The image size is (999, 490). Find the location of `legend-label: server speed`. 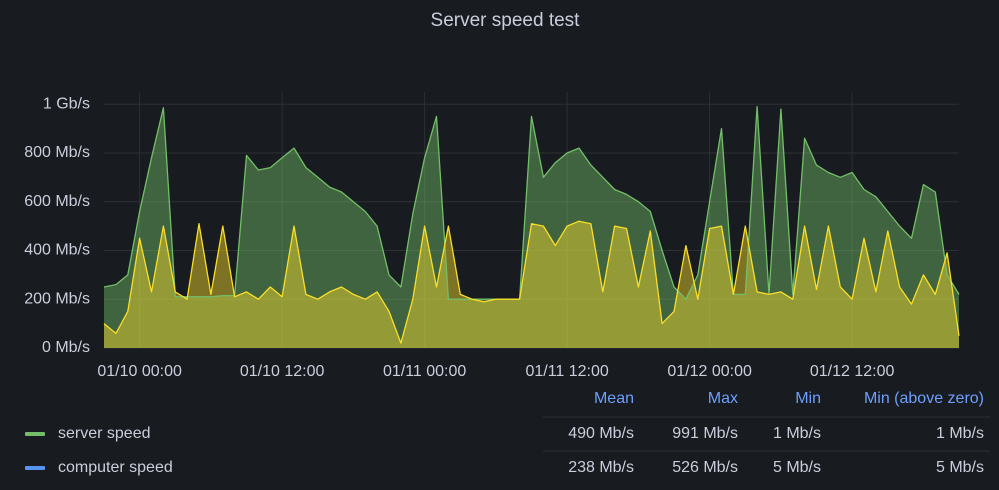

legend-label: server speed is located at coordinates (104, 433).